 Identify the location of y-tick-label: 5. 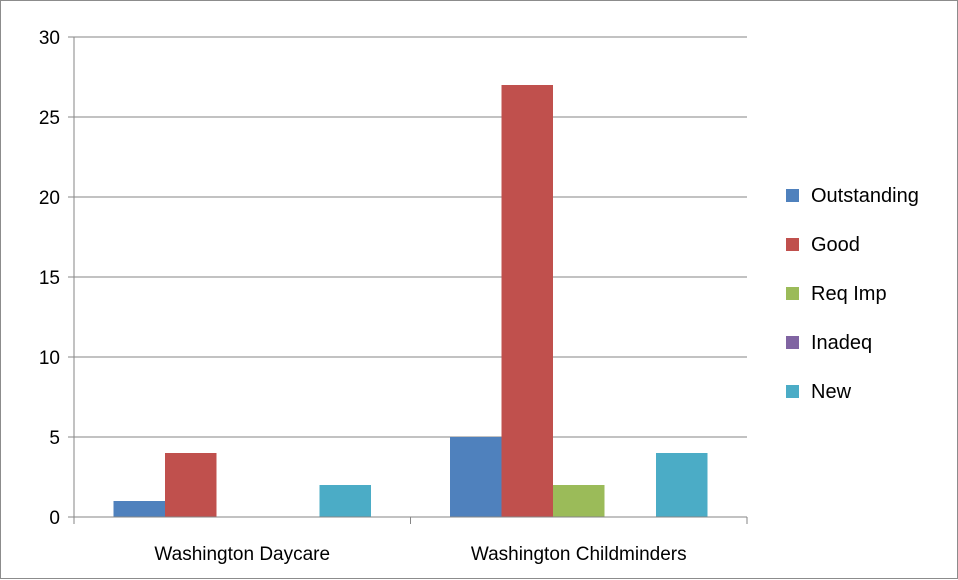
(54, 438).